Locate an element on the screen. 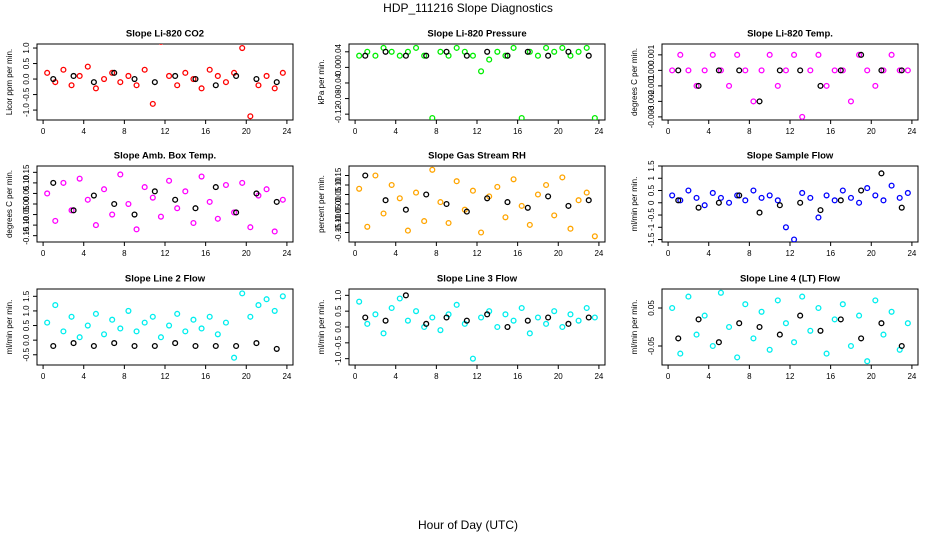  x-tick-label: 0 is located at coordinates (355, 131).